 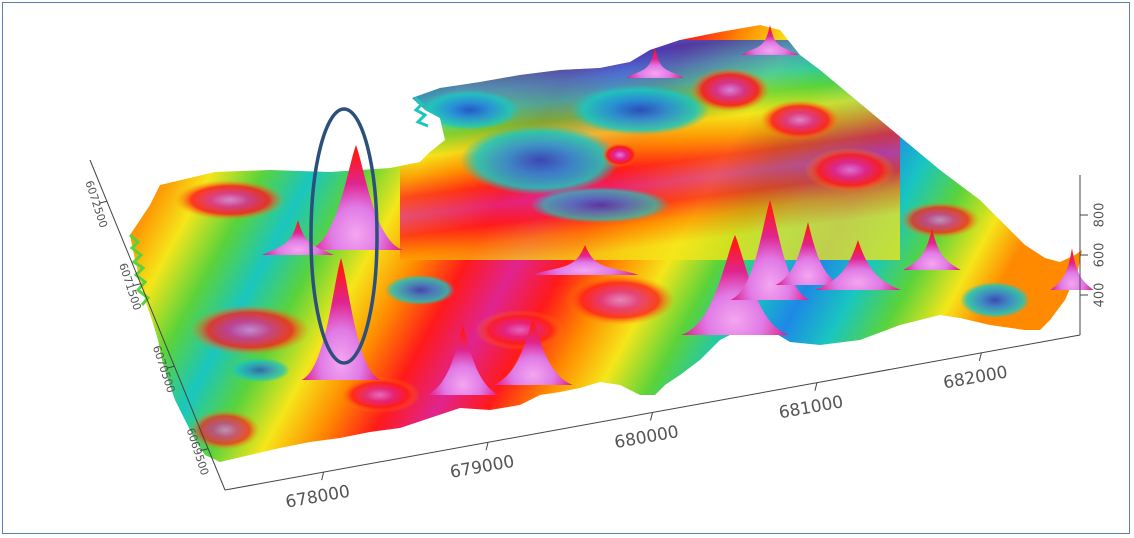 I want to click on x-tick-label: 678000, so click(x=317, y=497).